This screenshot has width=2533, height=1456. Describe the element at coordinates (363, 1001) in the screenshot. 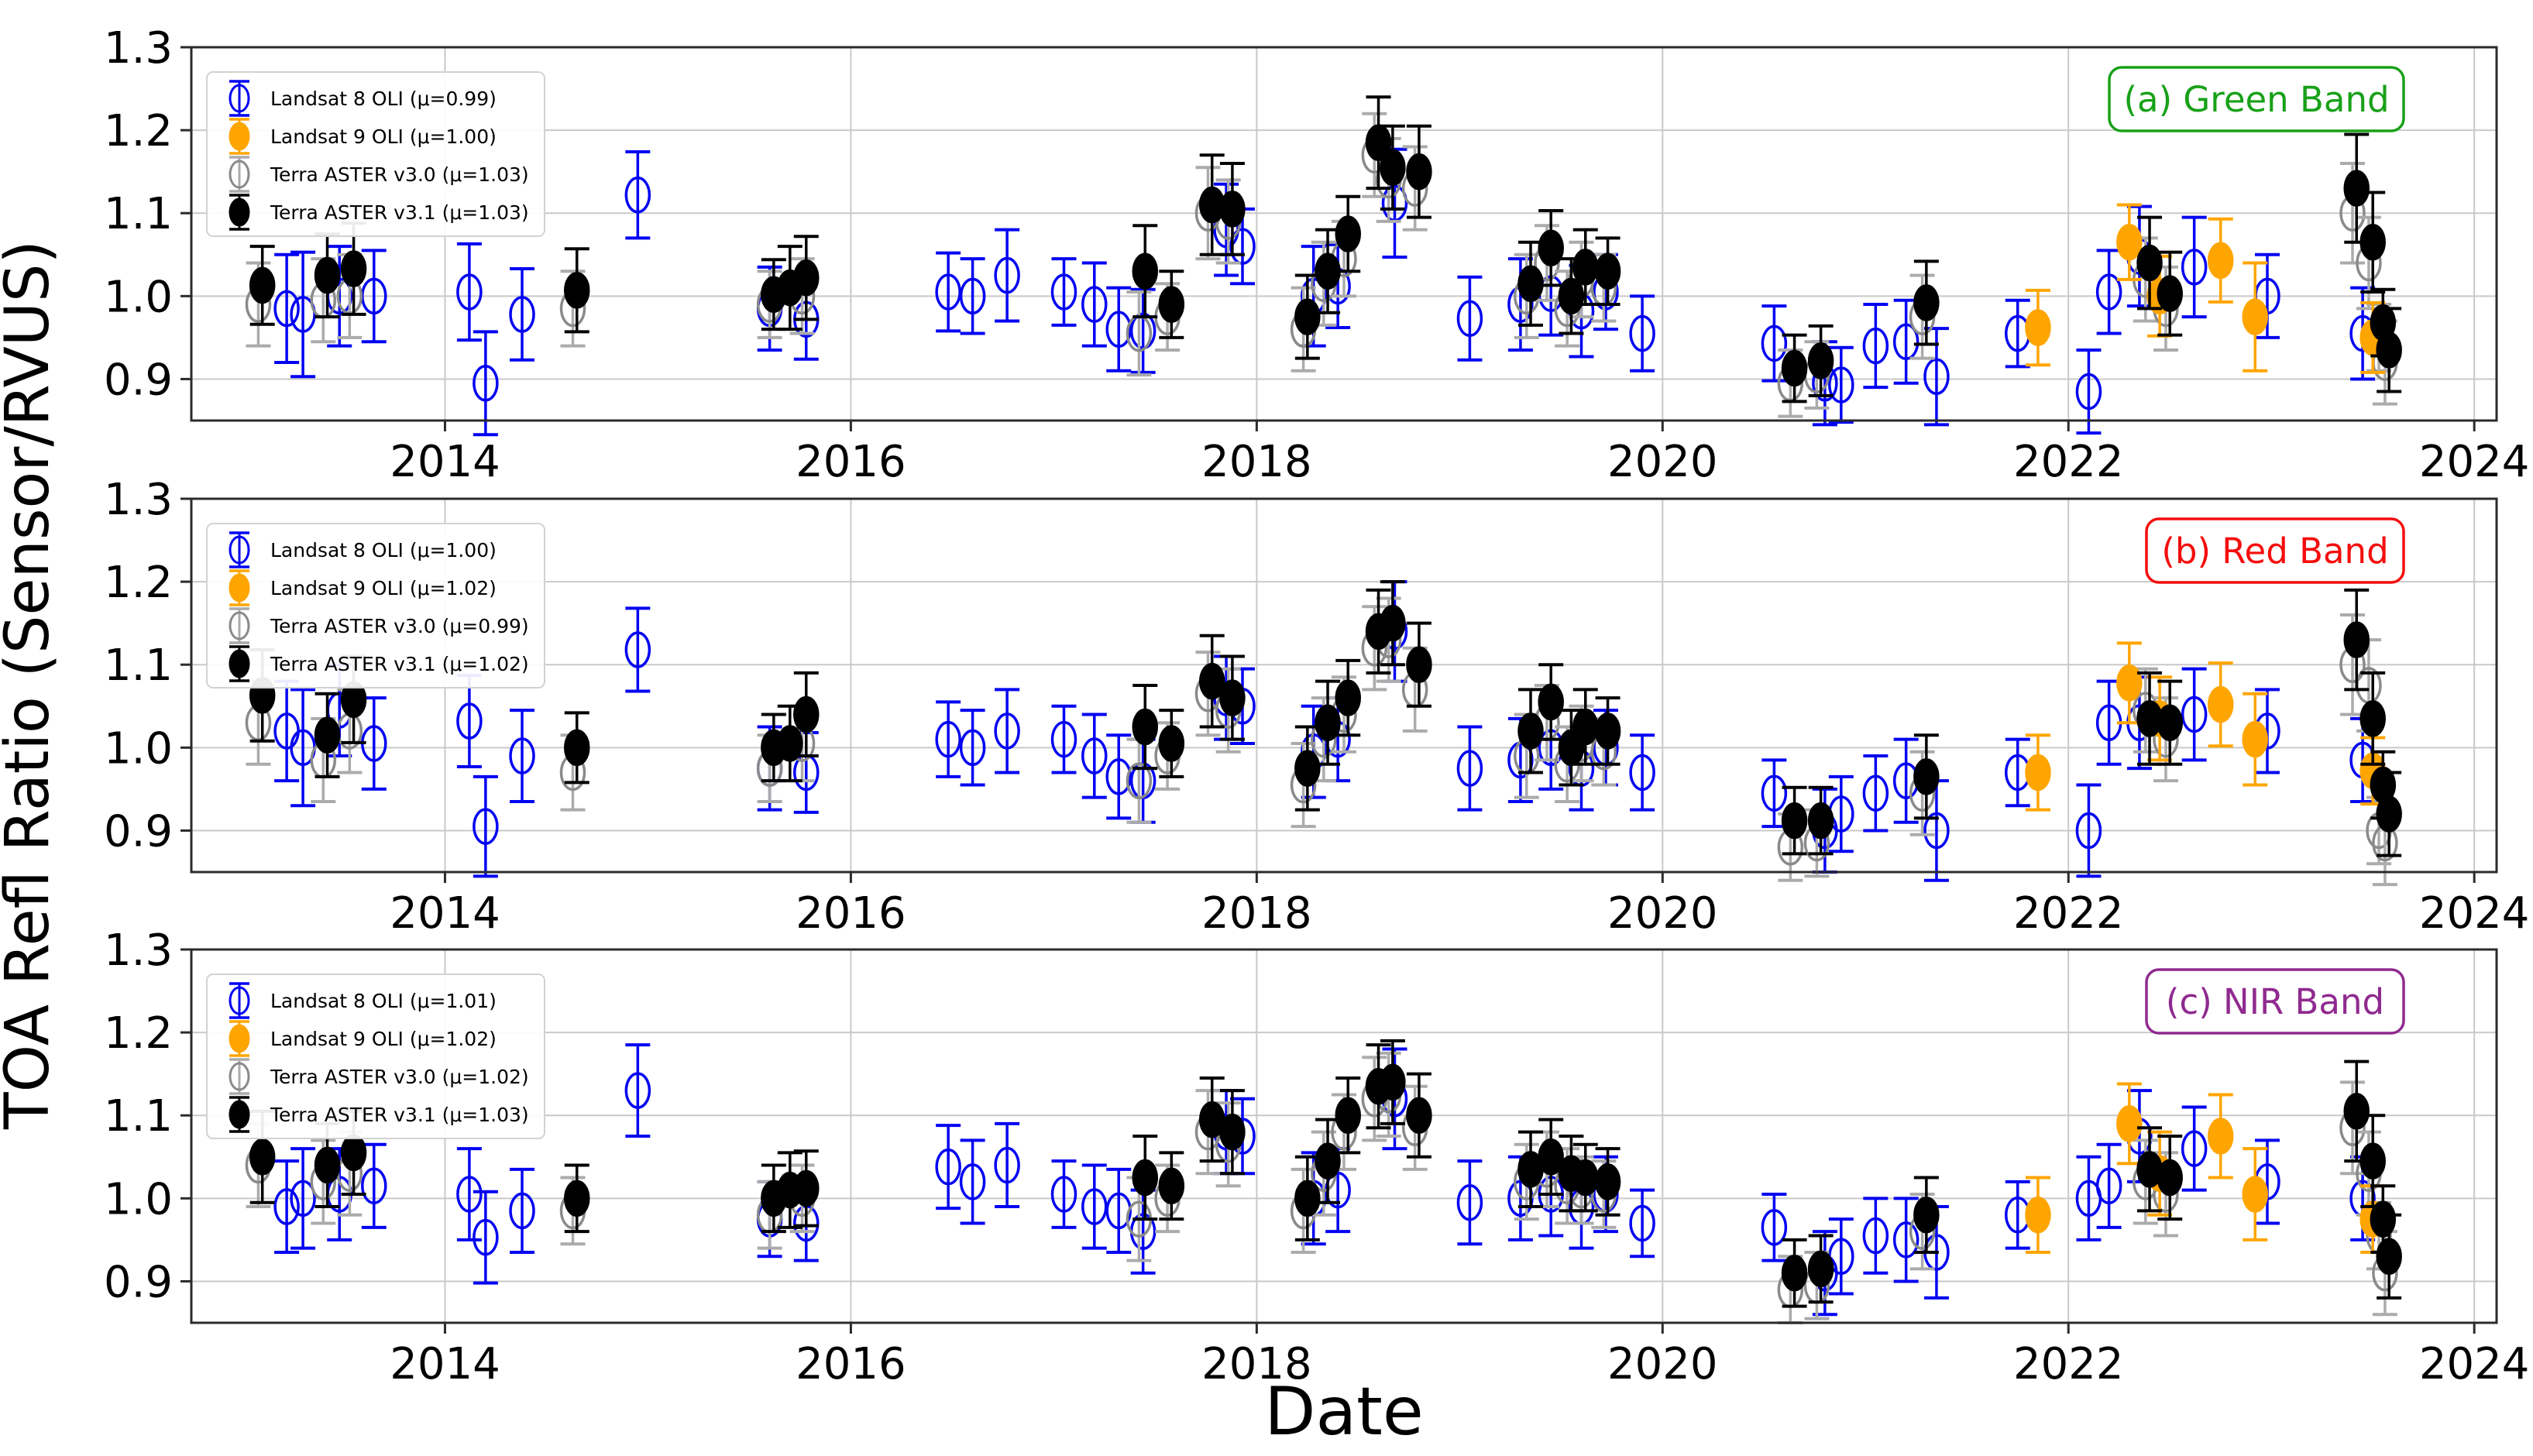

I see `legend-item-l8: Landsat 8 OLI (μ=1.01)` at that location.